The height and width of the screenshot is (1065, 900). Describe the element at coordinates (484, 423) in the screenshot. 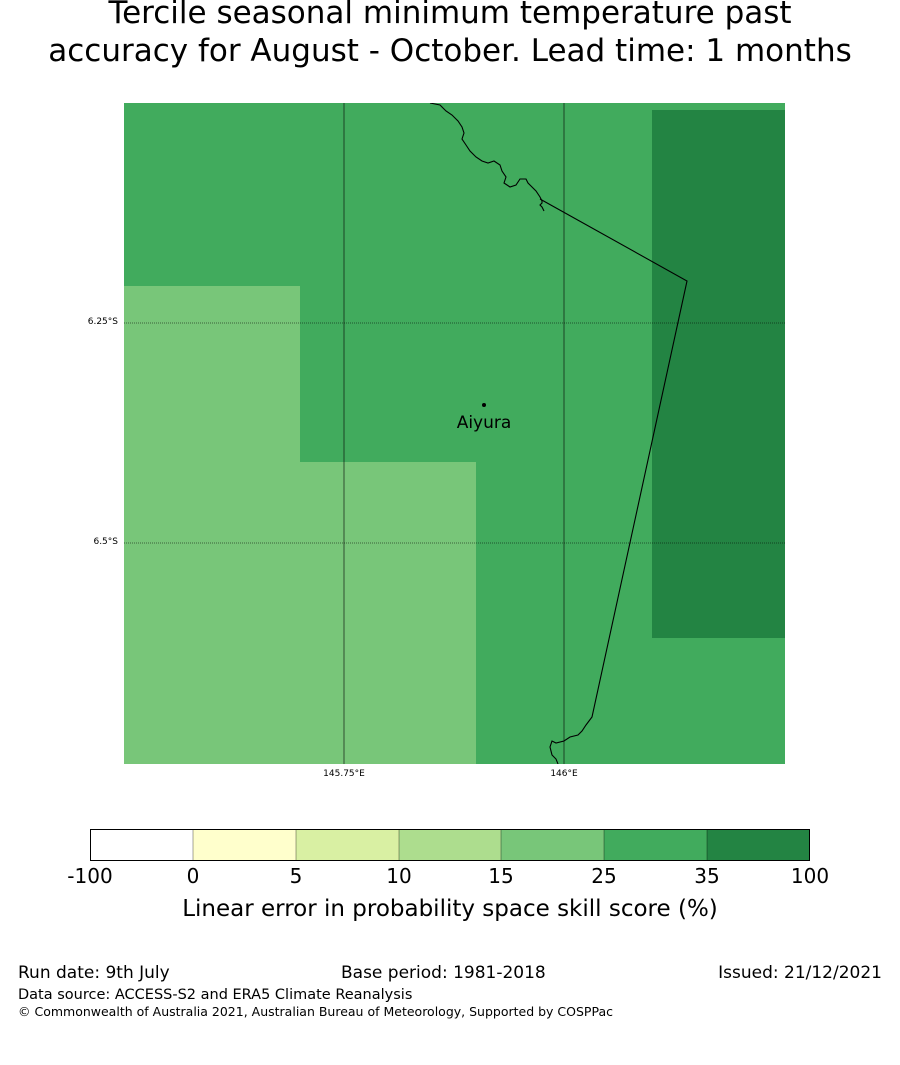

I see `place-label: Aiyura` at that location.